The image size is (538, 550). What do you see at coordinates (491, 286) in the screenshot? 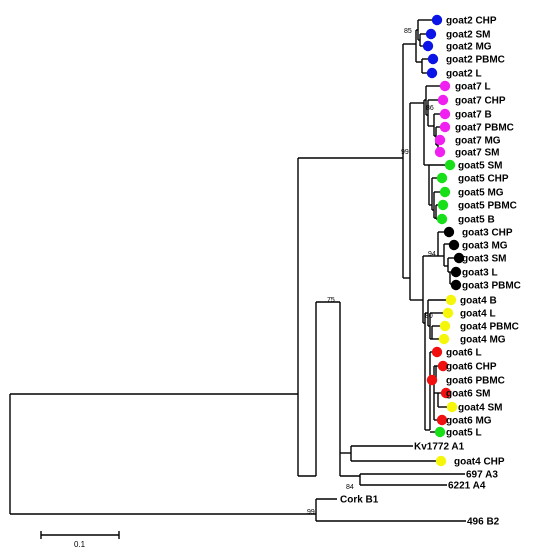
I see `leaf-label: goat3 PBMC` at bounding box center [491, 286].